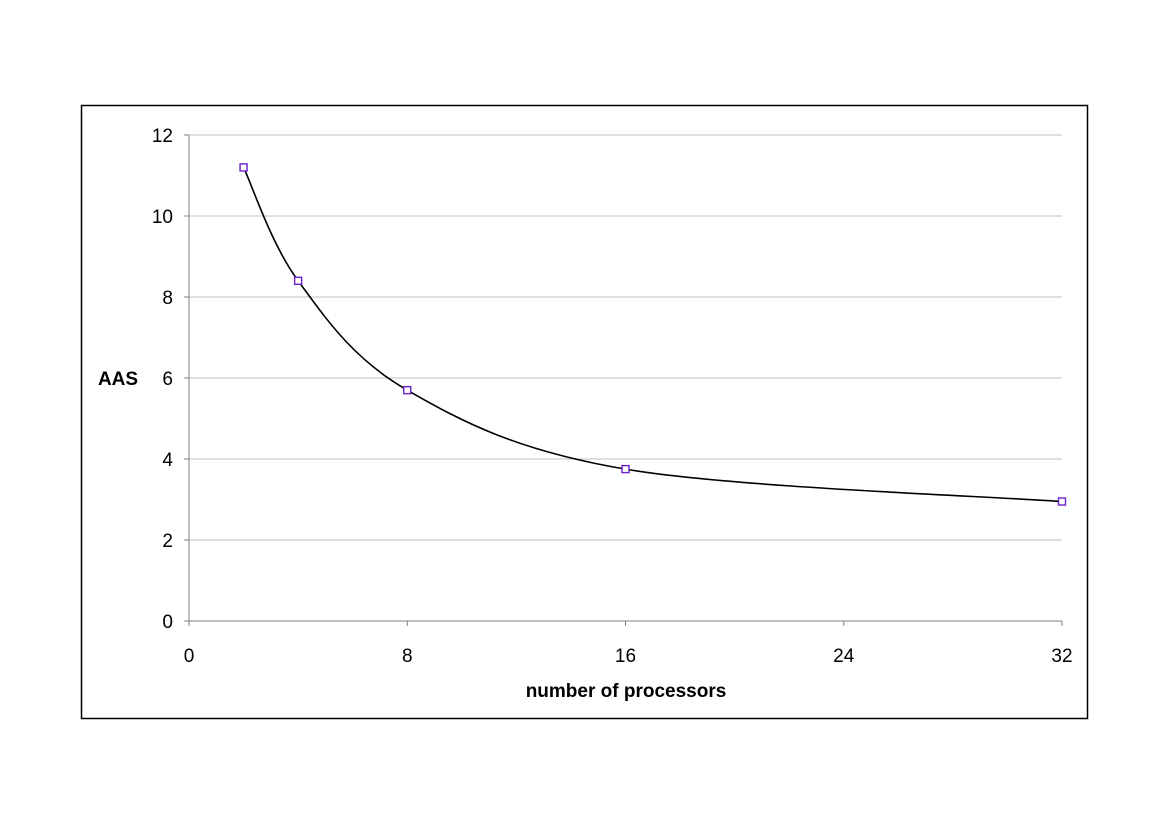 This screenshot has height=827, width=1170. Describe the element at coordinates (626, 691) in the screenshot. I see `x-axis-title: number of processors` at that location.